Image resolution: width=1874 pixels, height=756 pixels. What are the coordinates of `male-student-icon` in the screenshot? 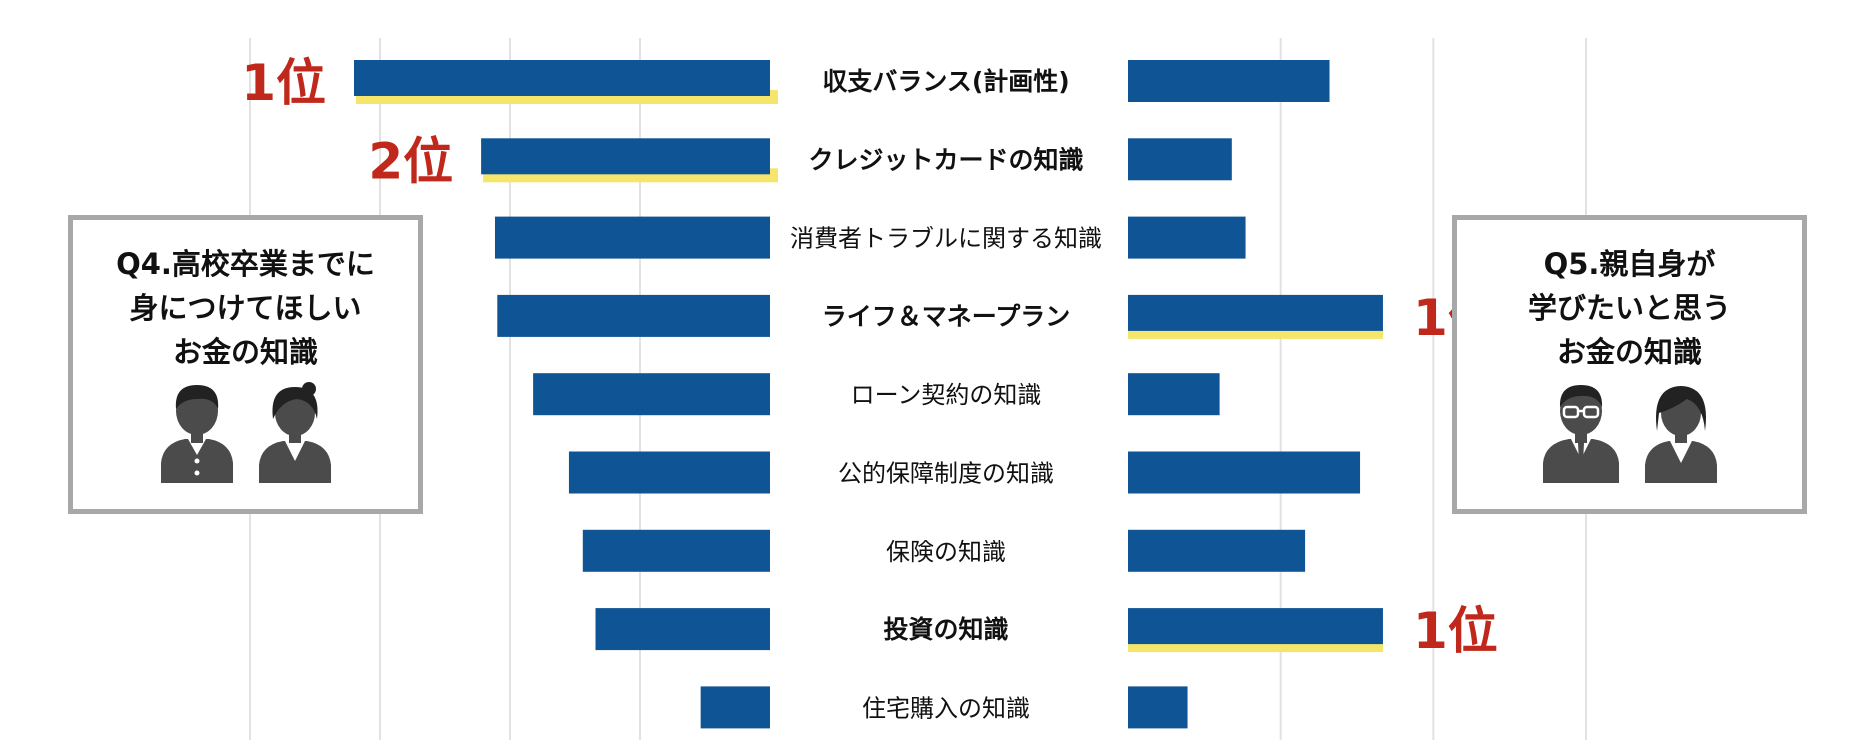 It's located at (196, 434).